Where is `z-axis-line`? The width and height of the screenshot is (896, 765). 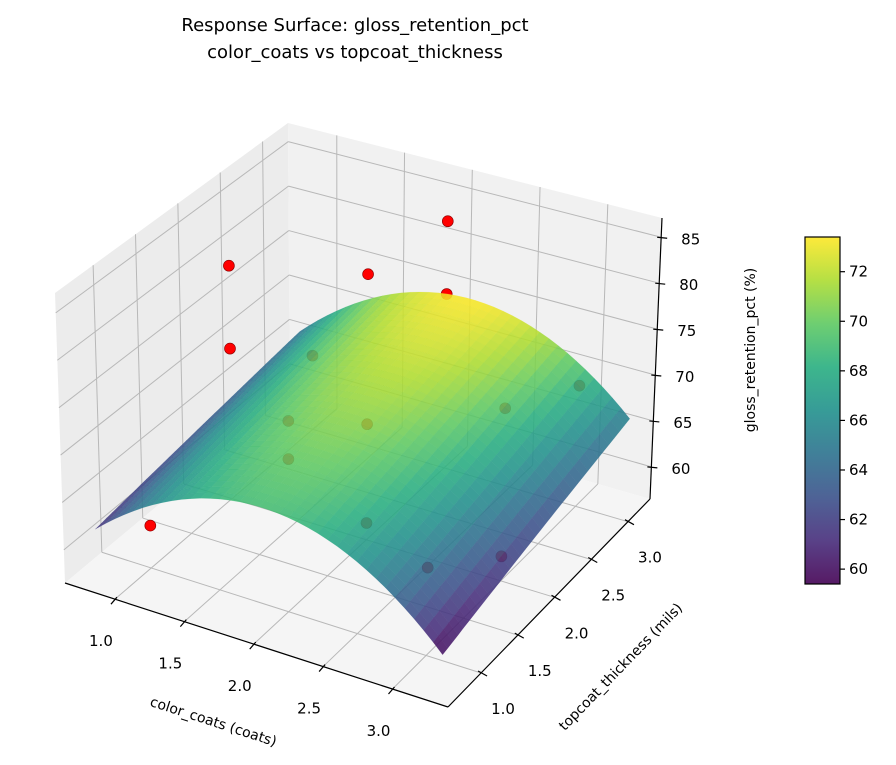
z-axis-line is located at coordinates (656, 358).